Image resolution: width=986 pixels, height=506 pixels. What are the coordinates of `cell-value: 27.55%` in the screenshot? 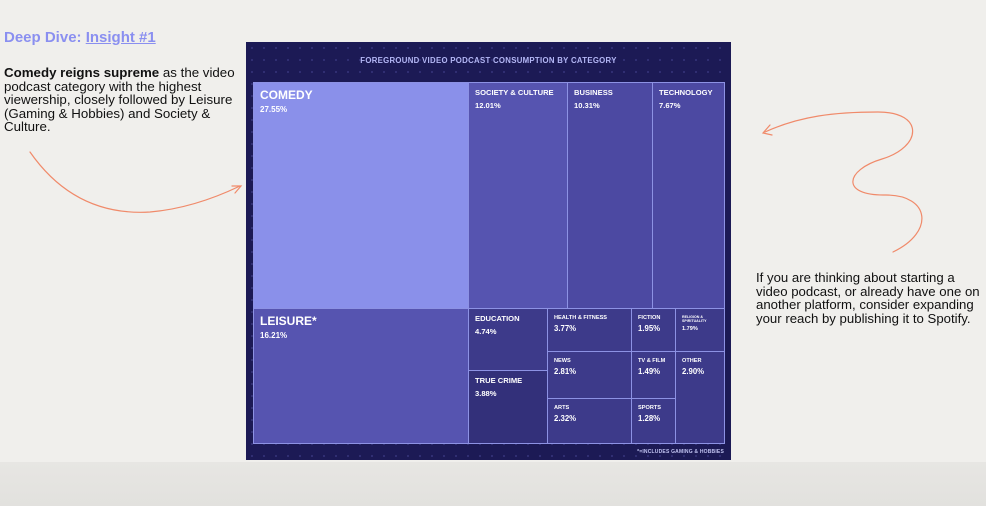 It's located at (274, 109).